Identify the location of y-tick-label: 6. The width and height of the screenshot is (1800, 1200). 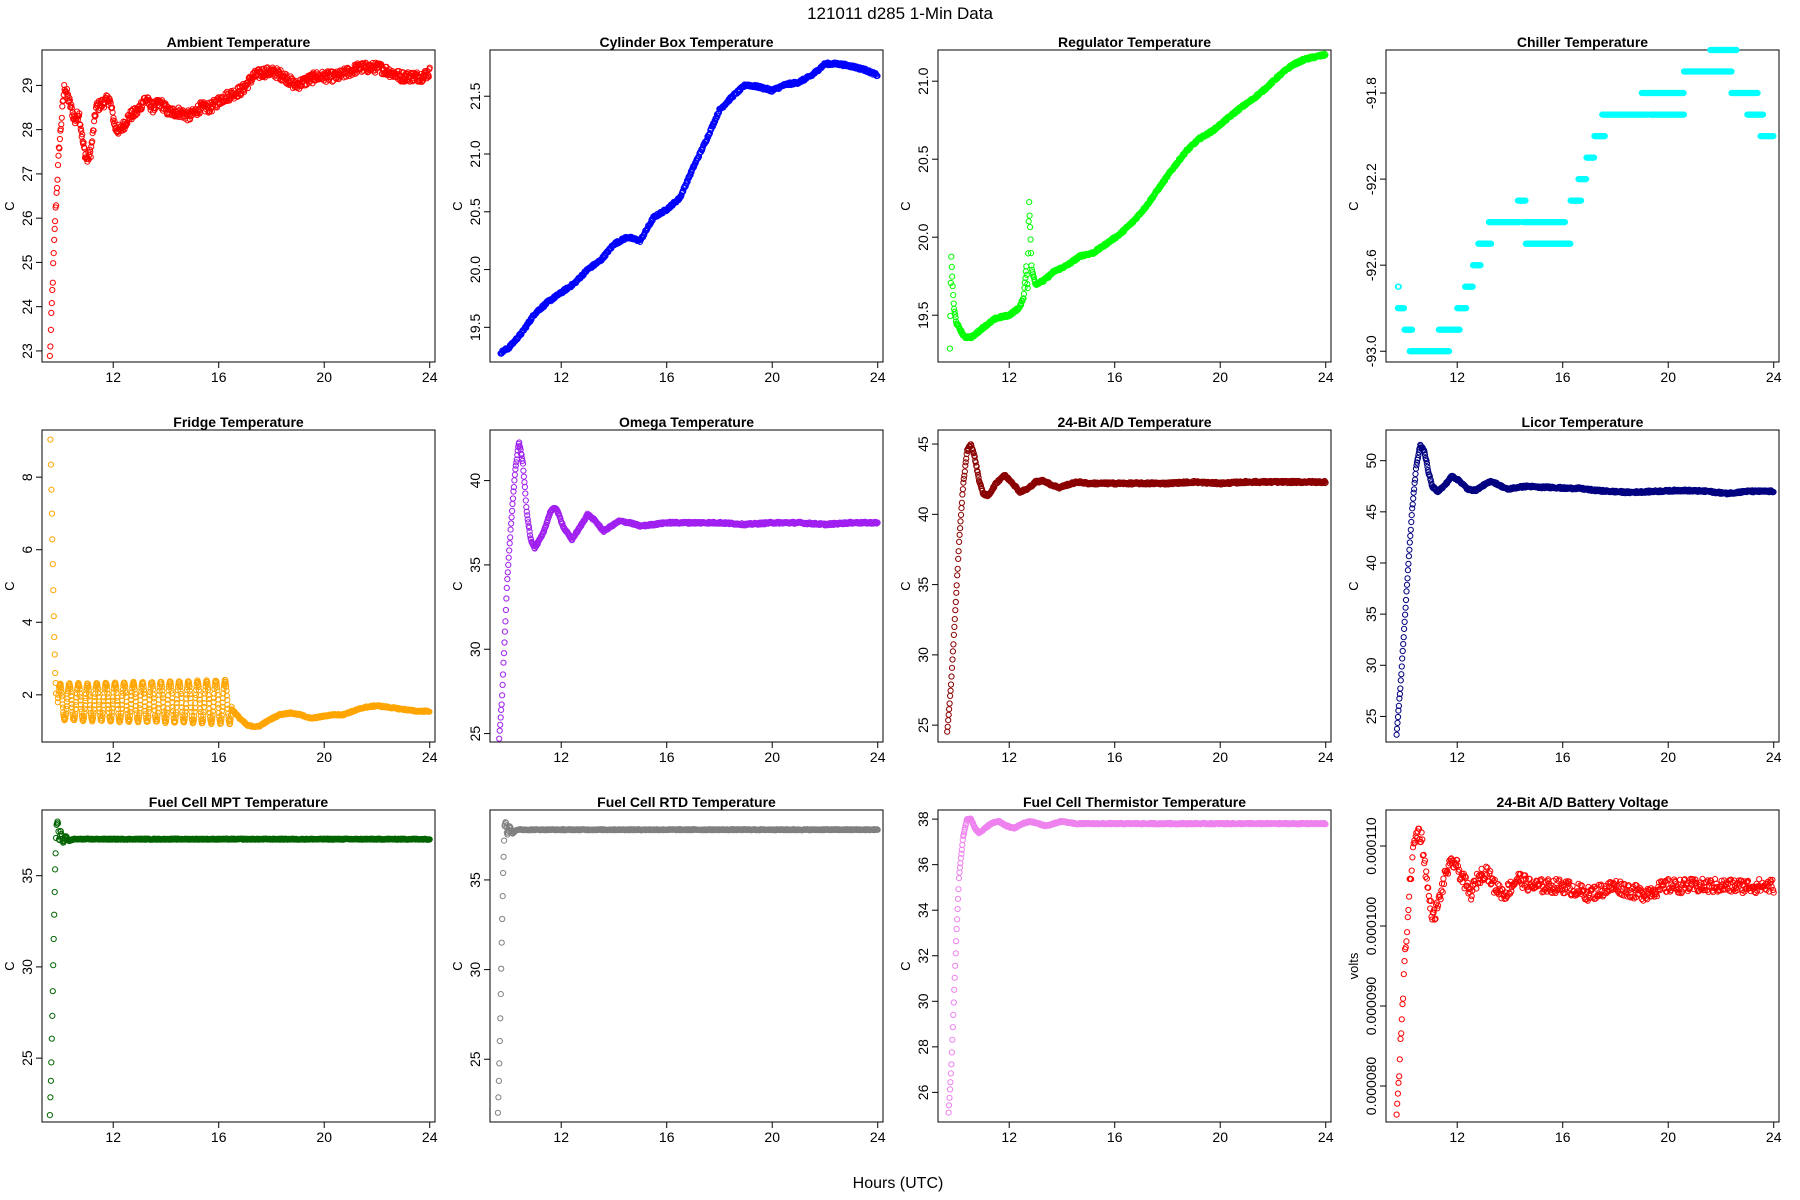
(27, 550).